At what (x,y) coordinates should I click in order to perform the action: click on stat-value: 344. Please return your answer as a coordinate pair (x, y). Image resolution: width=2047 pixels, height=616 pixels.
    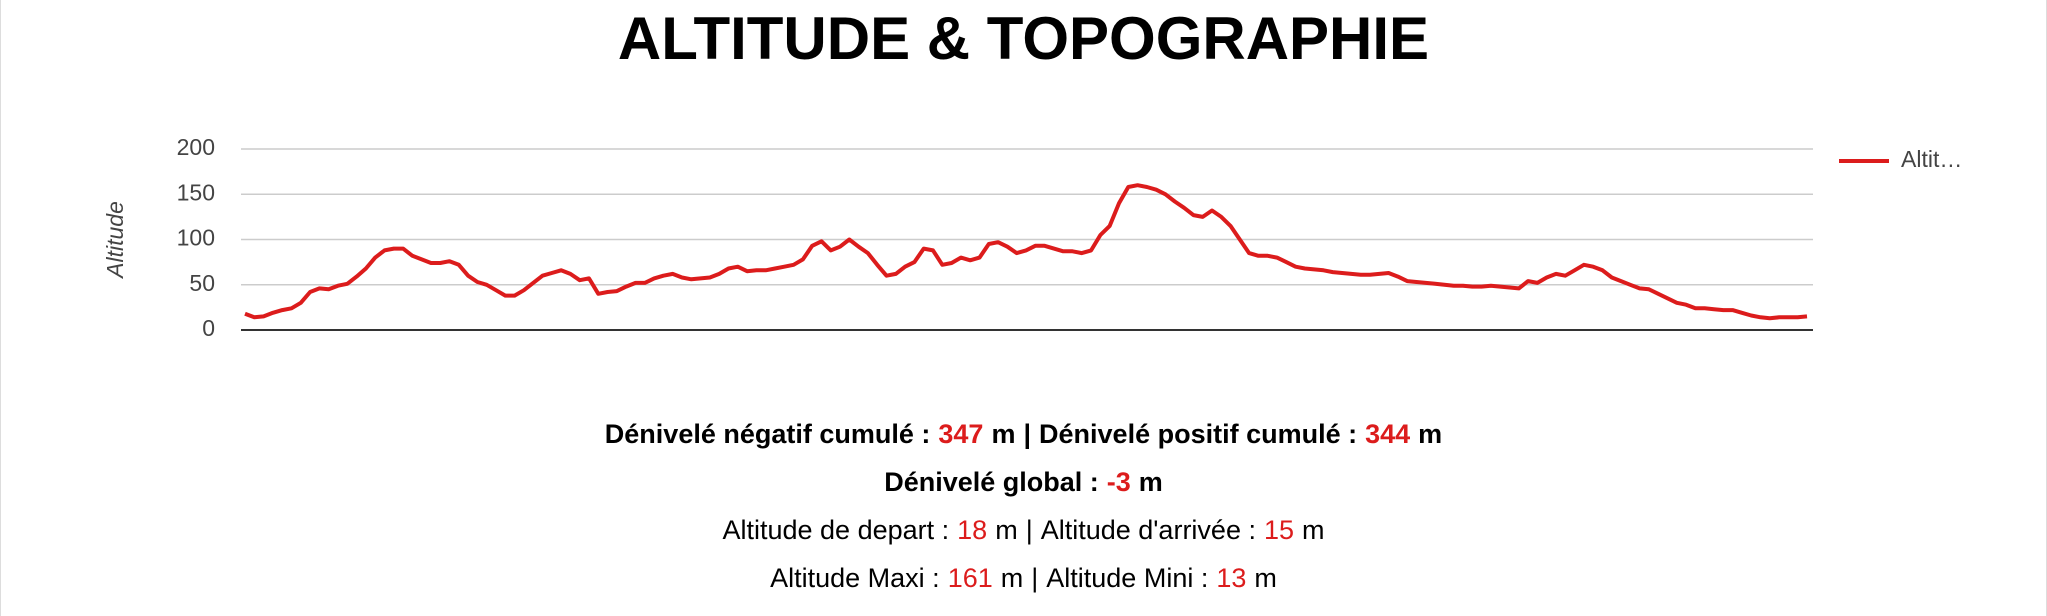
    Looking at the image, I should click on (1388, 434).